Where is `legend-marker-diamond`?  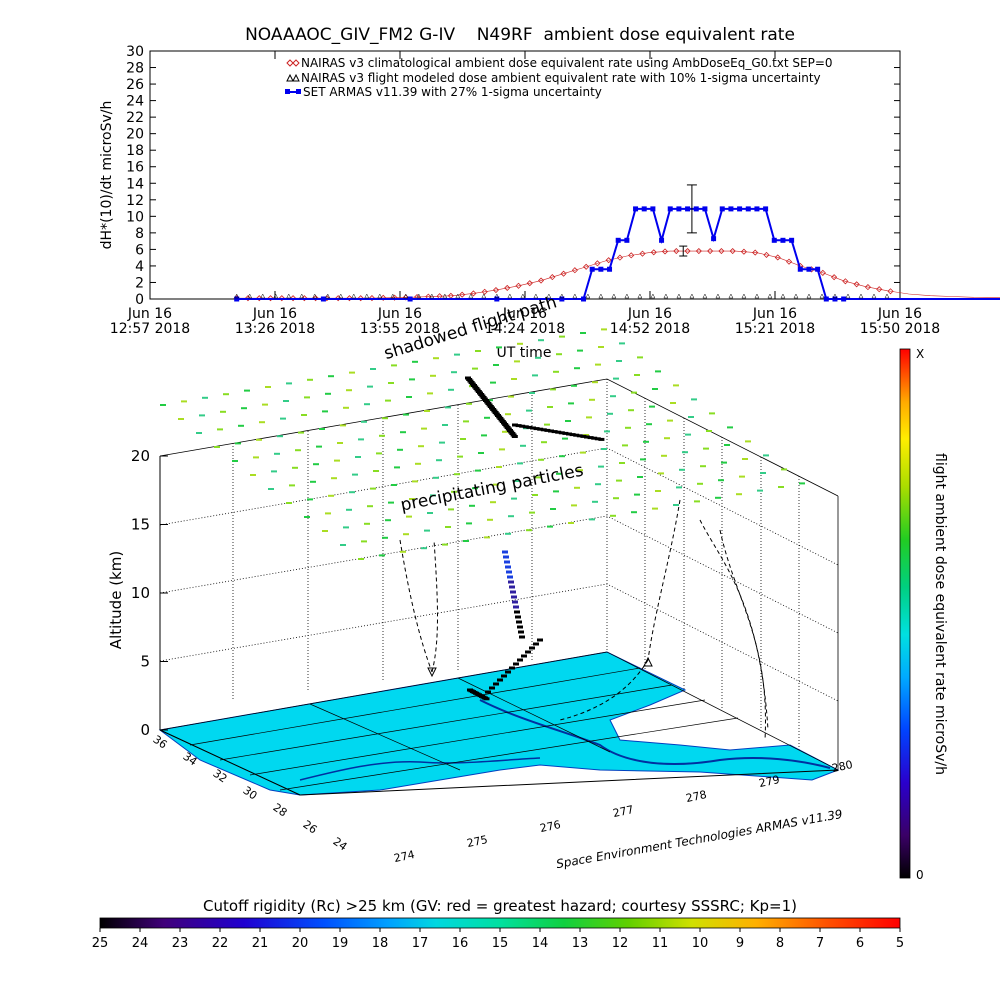 legend-marker-diamond is located at coordinates (296, 63).